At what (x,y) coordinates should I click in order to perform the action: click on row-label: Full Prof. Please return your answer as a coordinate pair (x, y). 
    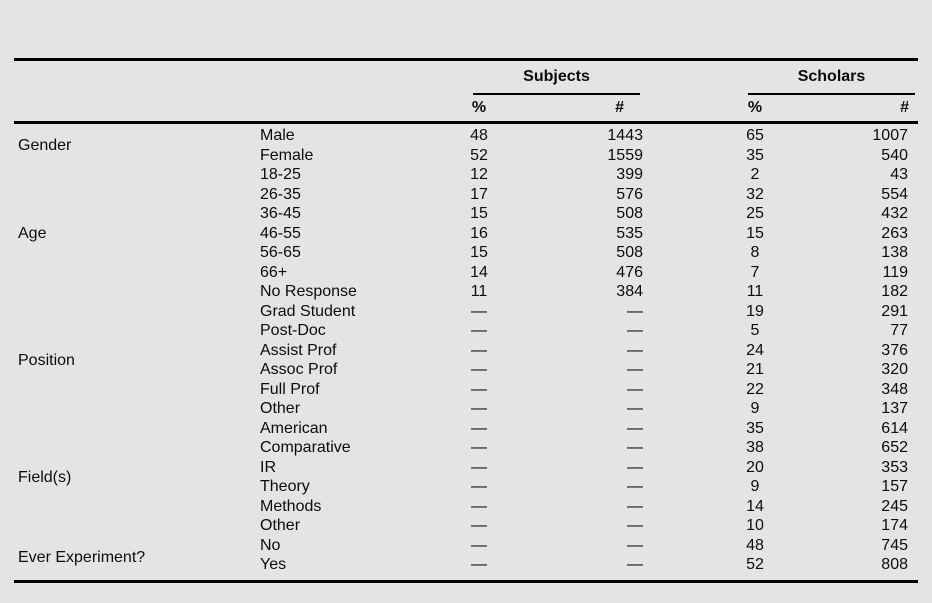
    Looking at the image, I should click on (290, 389).